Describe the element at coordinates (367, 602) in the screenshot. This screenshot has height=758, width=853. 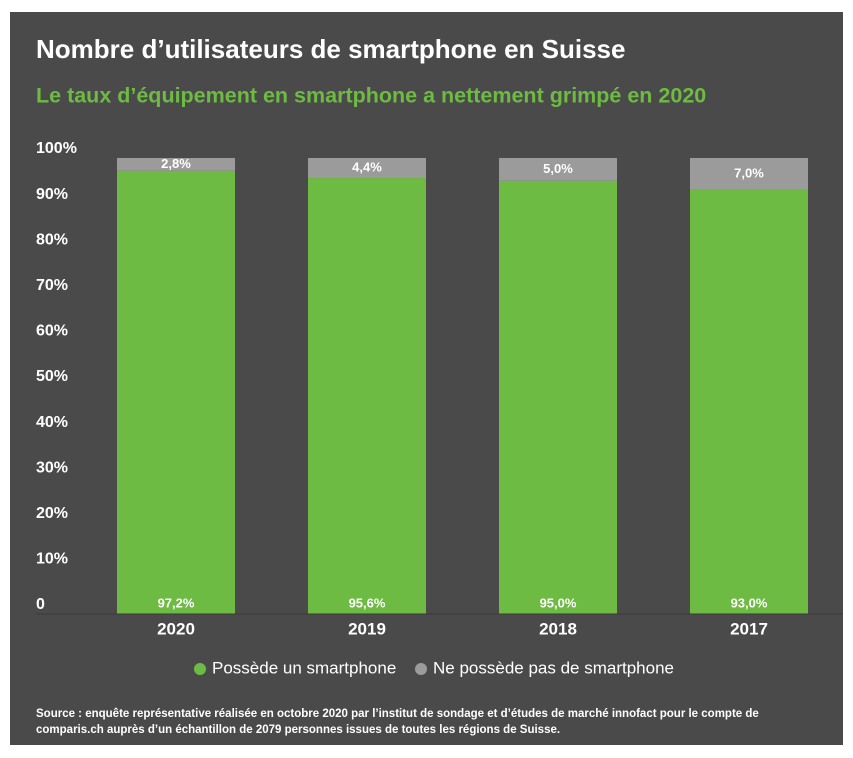
I see `value-label: 95,6%` at that location.